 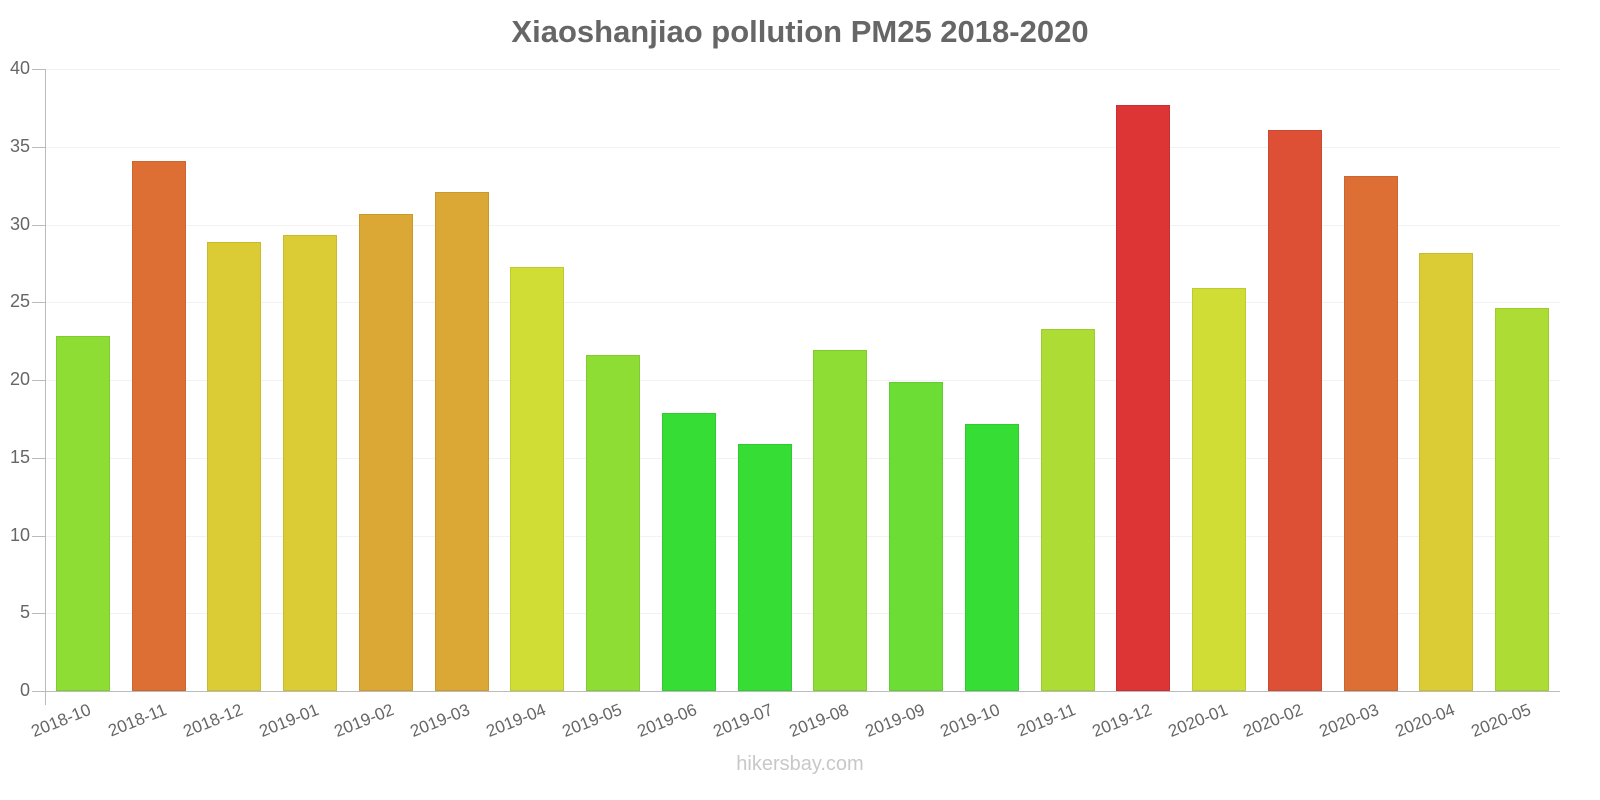 What do you see at coordinates (743, 720) in the screenshot?
I see `x-tick-label: 2019-07` at bounding box center [743, 720].